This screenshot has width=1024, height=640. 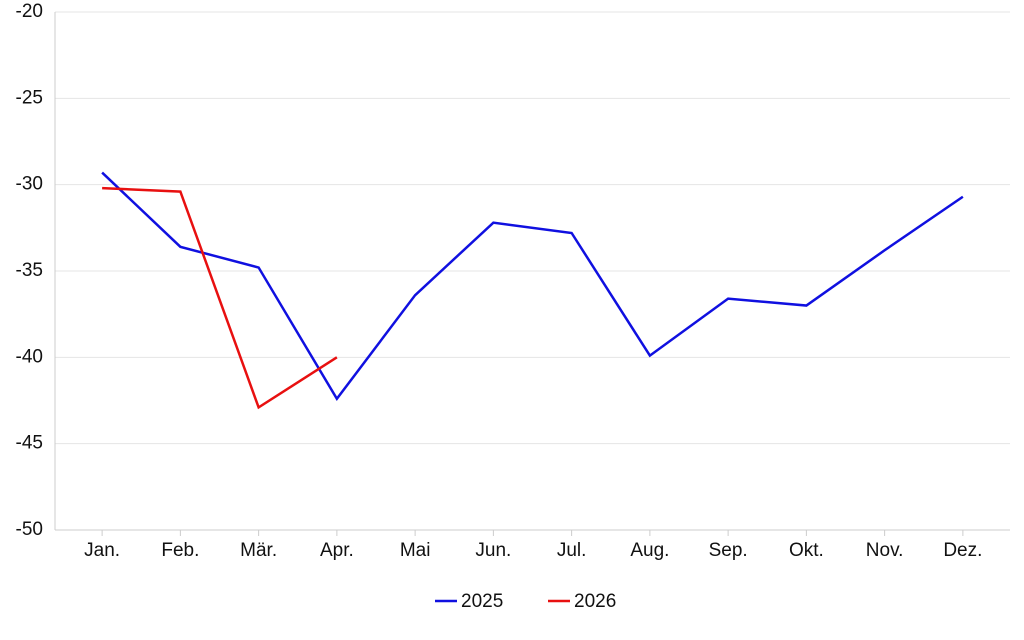 What do you see at coordinates (220, 298) in the screenshot?
I see `line-series` at bounding box center [220, 298].